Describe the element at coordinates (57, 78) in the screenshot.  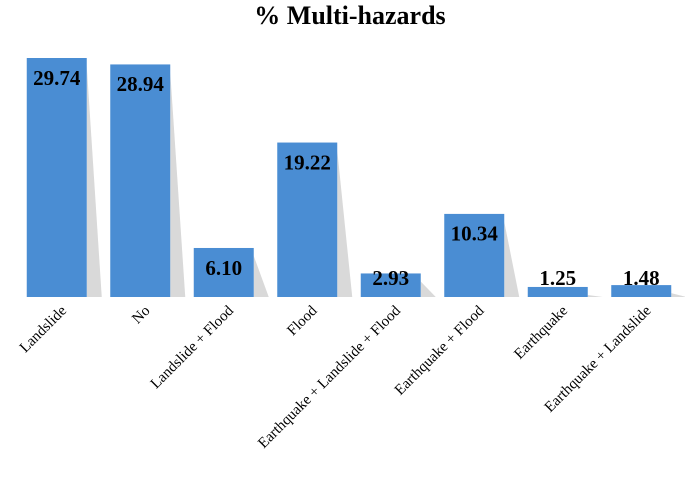
I see `value-label: 29.74` at that location.